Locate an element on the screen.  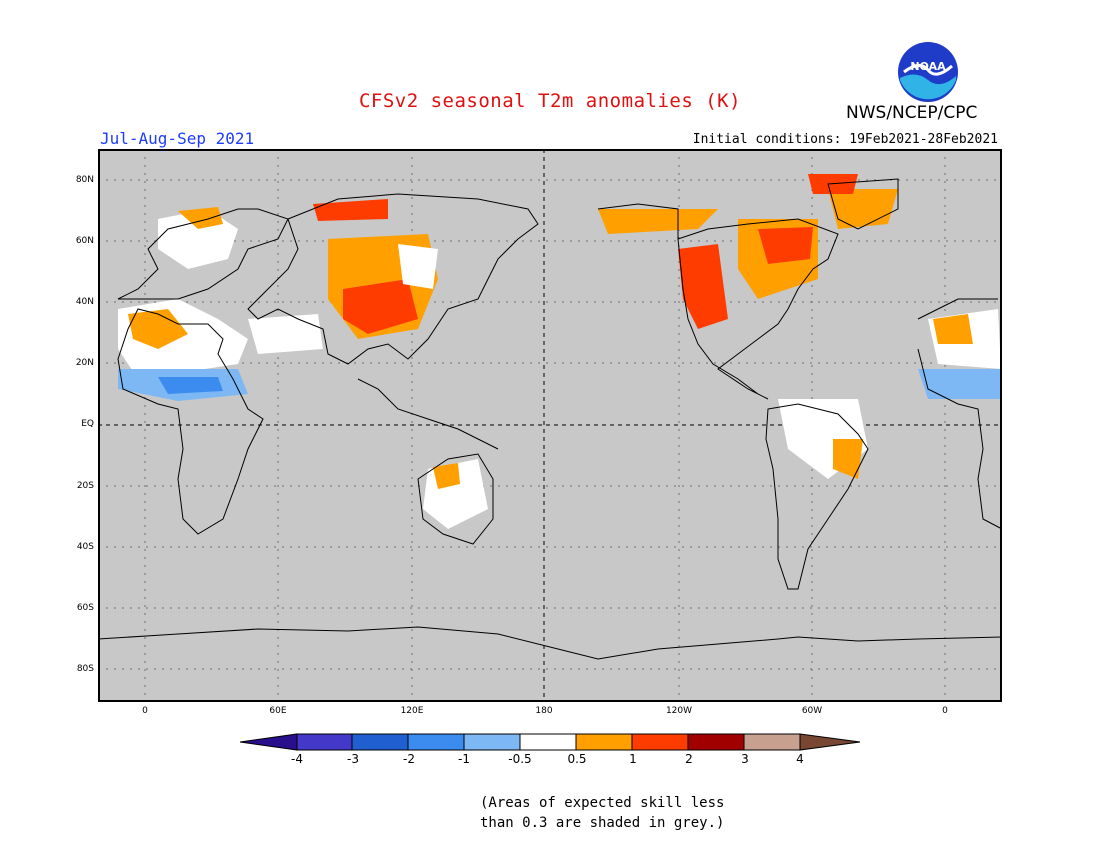
lat-label: 60S is located at coordinates (85, 608).